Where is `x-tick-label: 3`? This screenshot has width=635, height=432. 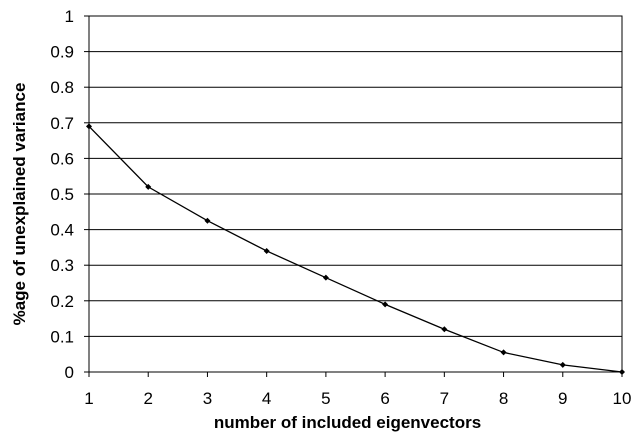 x-tick-label: 3 is located at coordinates (207, 398).